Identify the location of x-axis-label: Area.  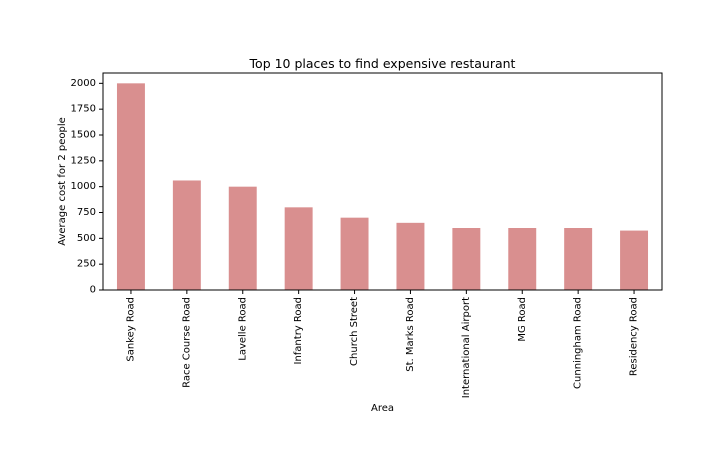
(382, 408).